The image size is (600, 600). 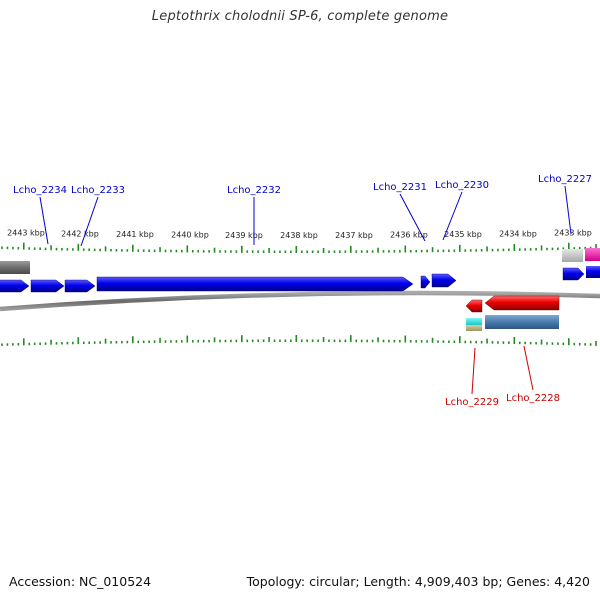 What do you see at coordinates (400, 187) in the screenshot?
I see `gene-label: Lcho_2231` at bounding box center [400, 187].